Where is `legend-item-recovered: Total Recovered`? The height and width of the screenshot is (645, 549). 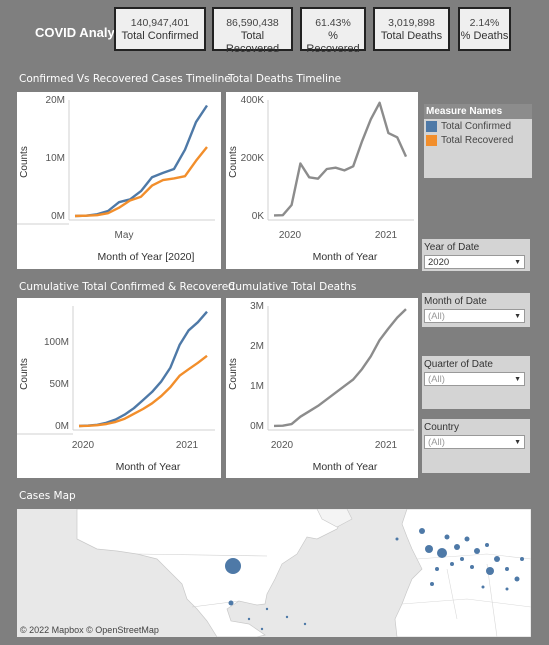
legend-item-recovered: Total Recovered is located at coordinates (478, 140).